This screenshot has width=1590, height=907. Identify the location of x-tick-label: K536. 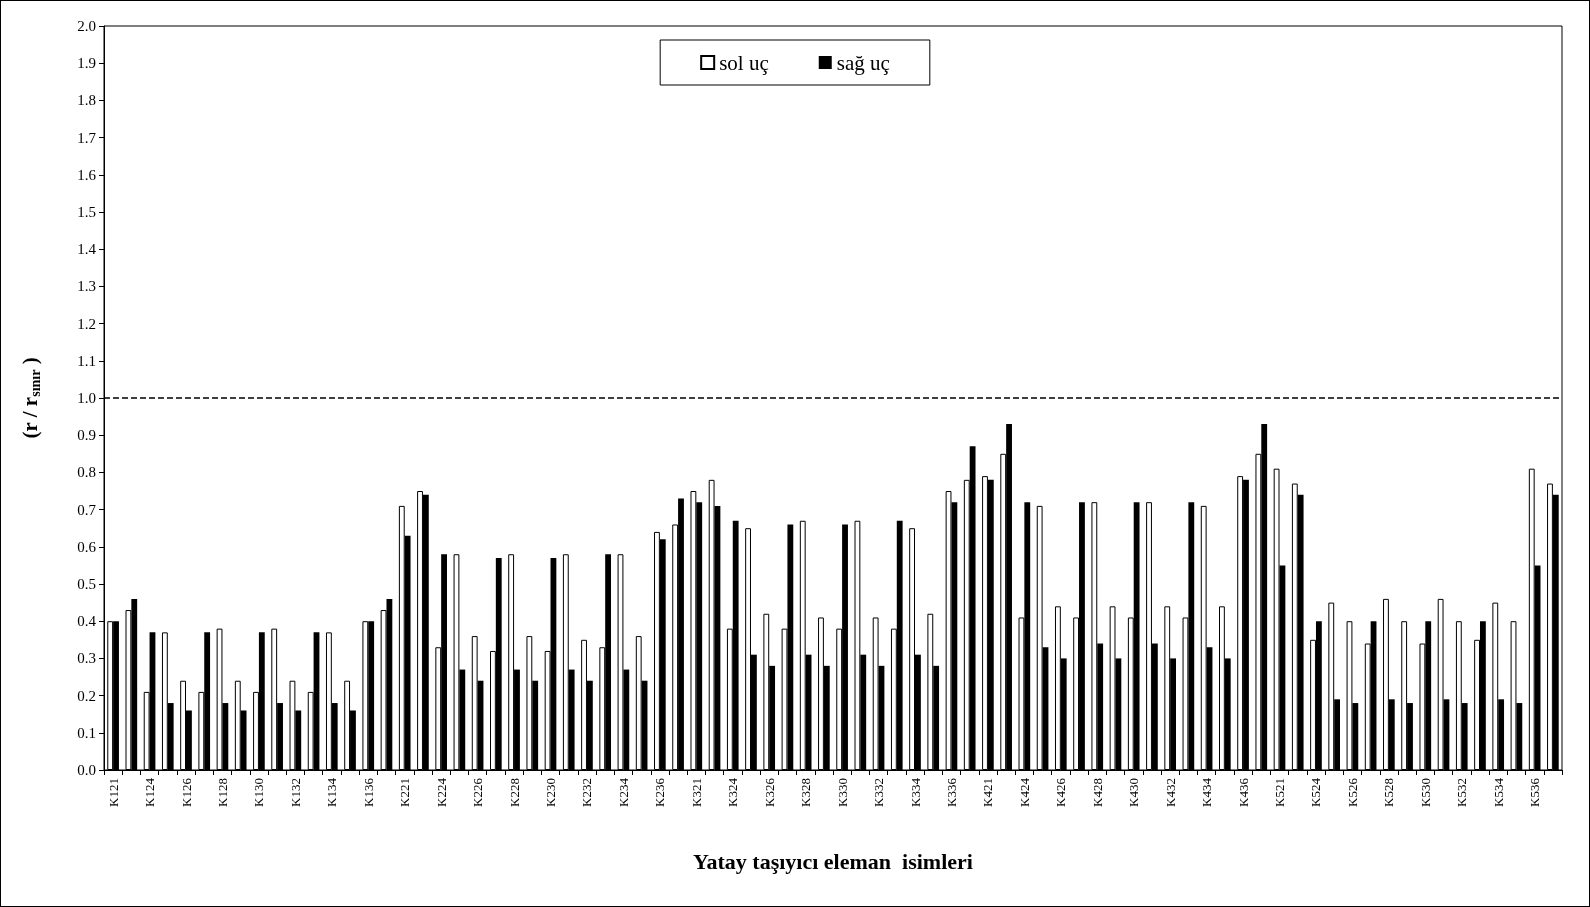
(1535, 792).